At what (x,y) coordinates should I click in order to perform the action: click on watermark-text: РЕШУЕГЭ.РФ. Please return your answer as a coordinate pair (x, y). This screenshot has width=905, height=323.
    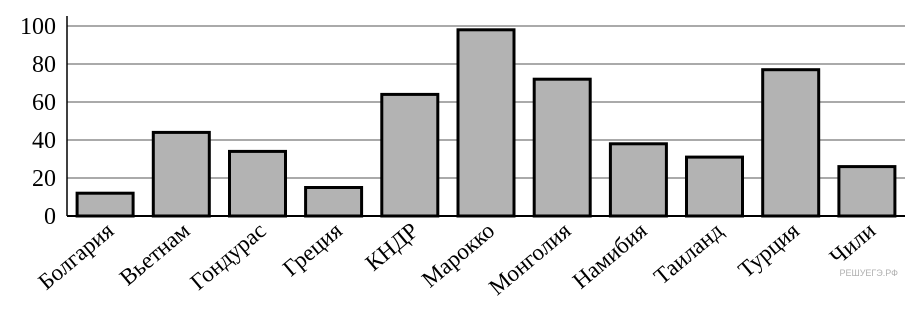
    Looking at the image, I should click on (868, 273).